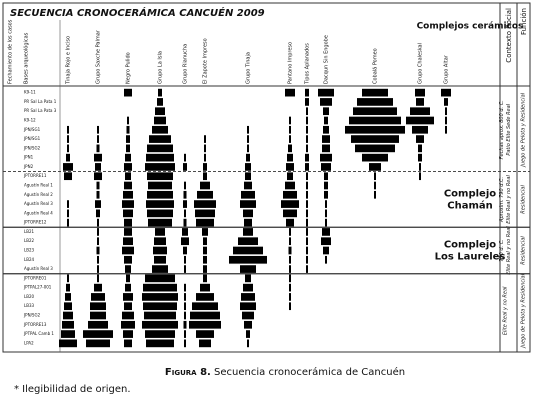 The height and width of the screenshot is (400, 557). What do you see at coordinates (509, 35) in the screenshot?
I see `context-header: Contexto Social` at bounding box center [509, 35].